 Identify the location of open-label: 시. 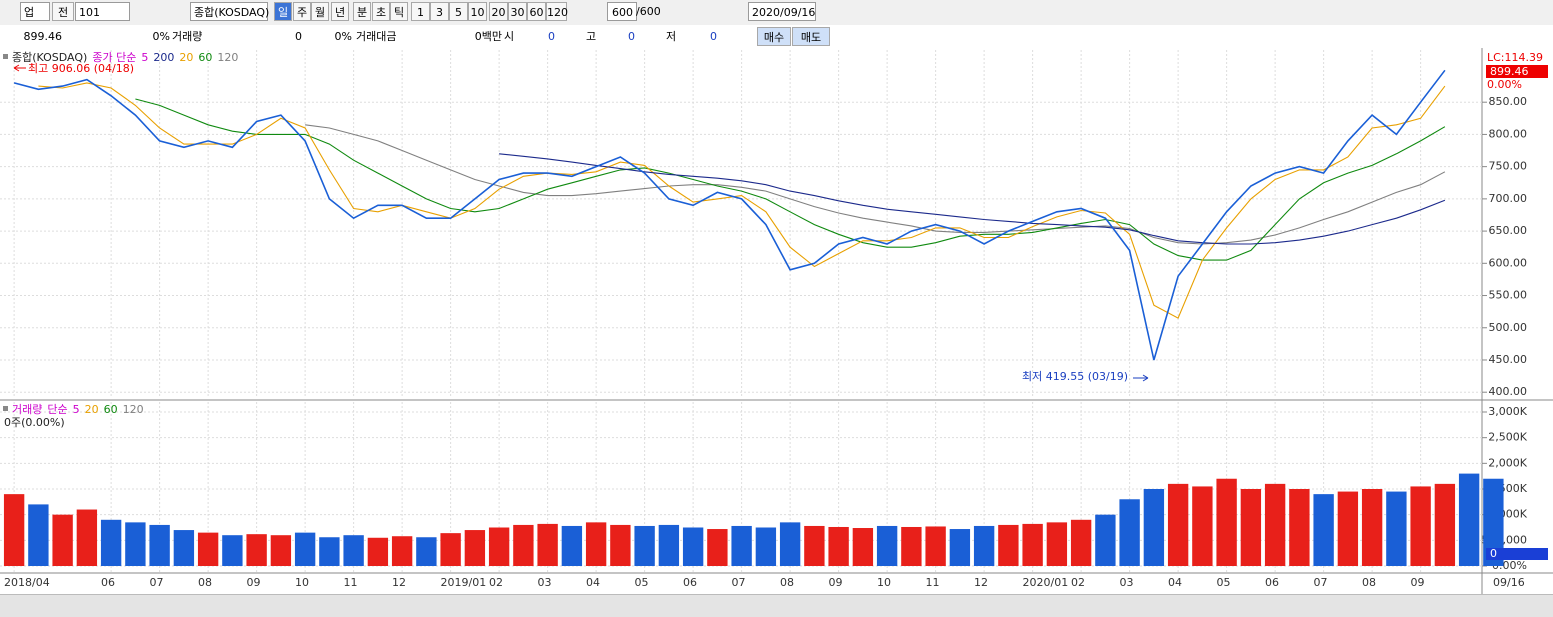
(509, 36).